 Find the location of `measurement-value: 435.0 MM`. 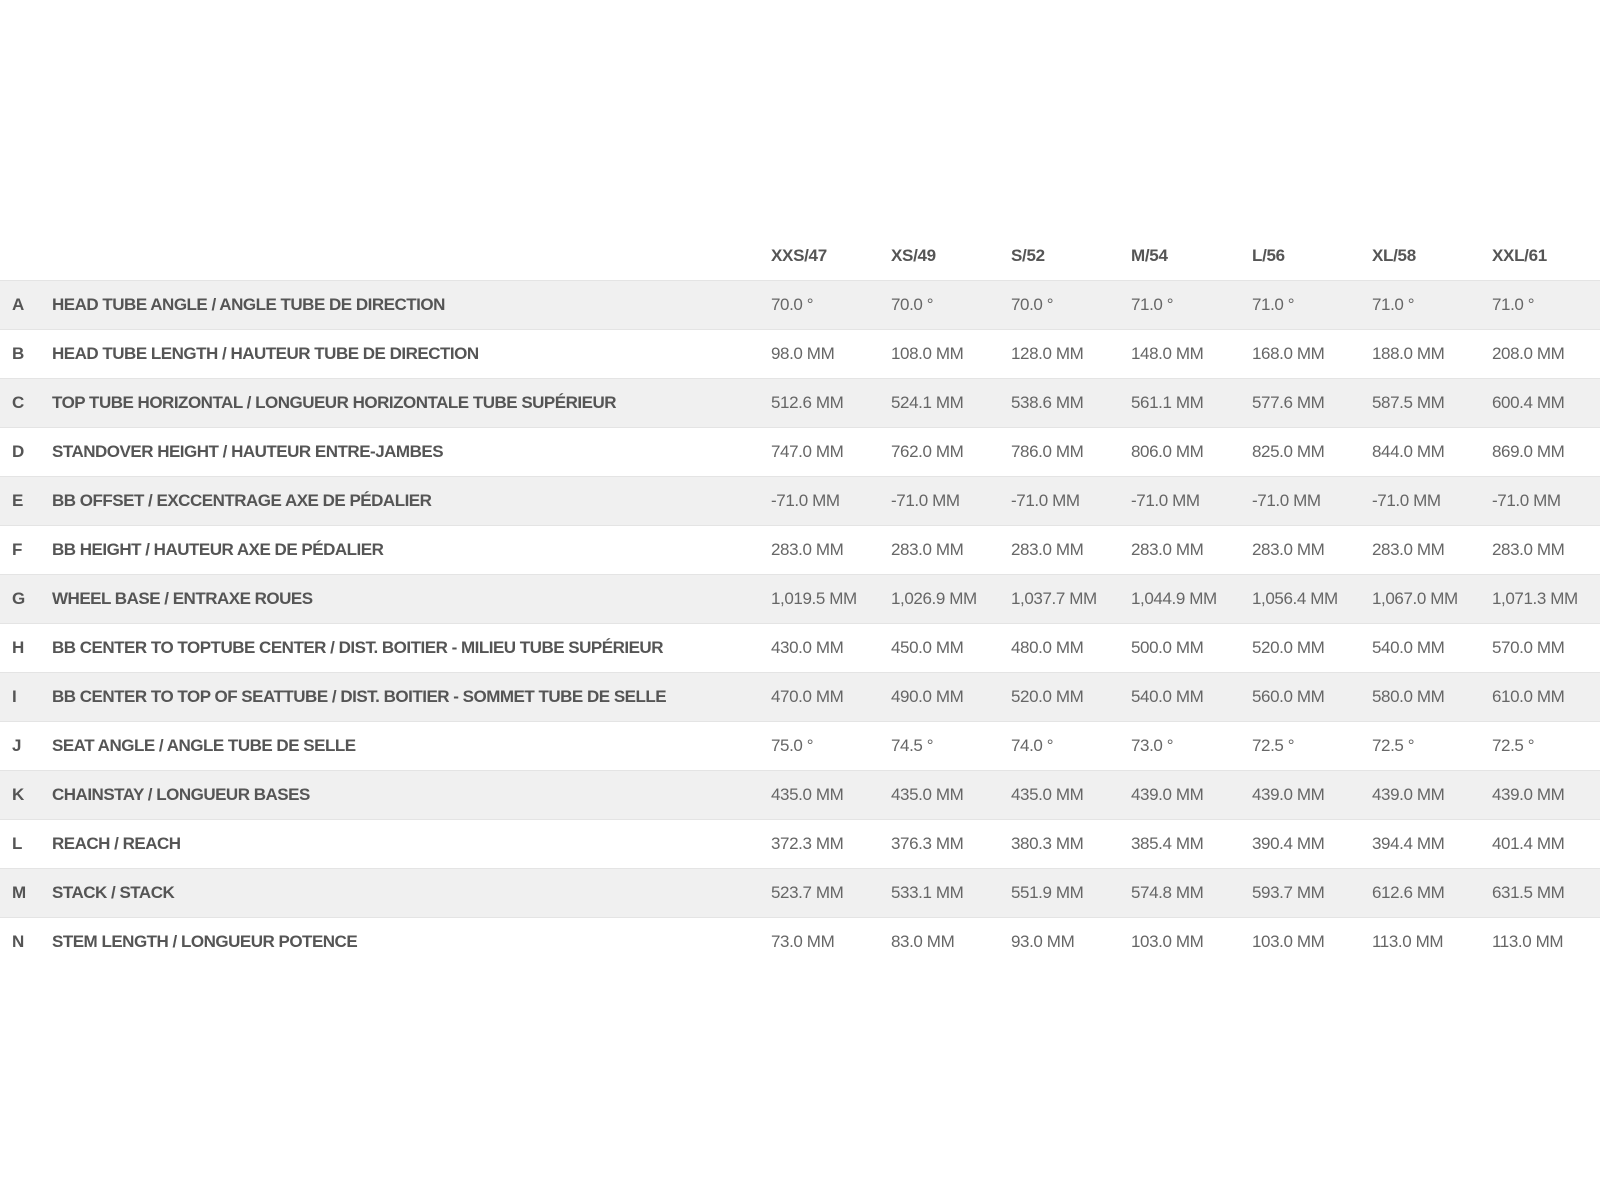

measurement-value: 435.0 MM is located at coordinates (1071, 795).